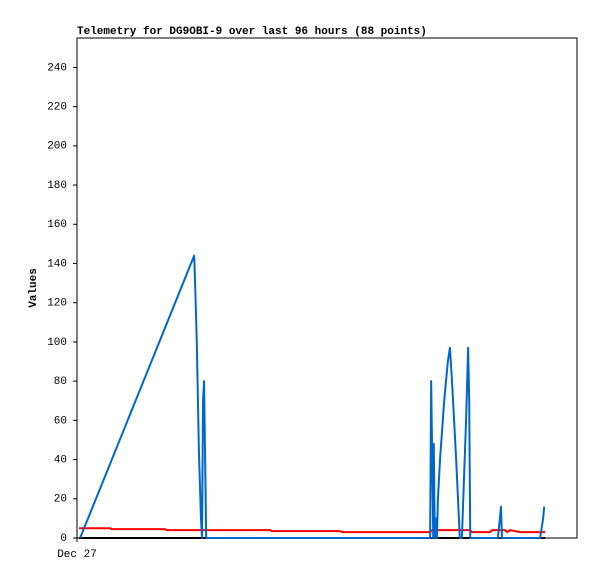 The width and height of the screenshot is (597, 579). I want to click on y-tick-label: 20, so click(60, 500).